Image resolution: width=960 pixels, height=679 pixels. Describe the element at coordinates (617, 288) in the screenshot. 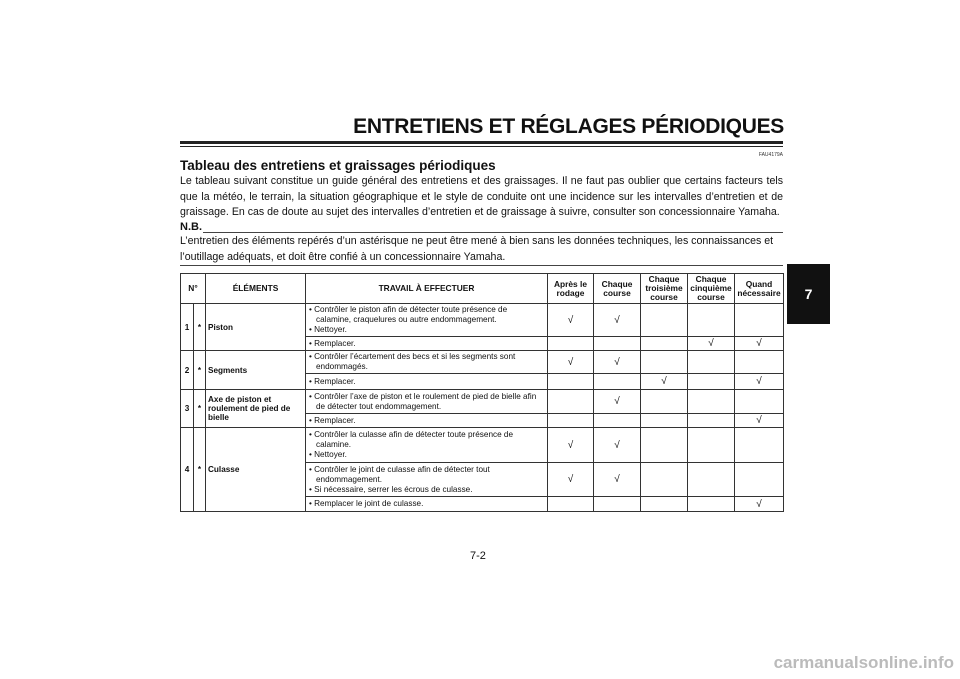

I see `header-each-race: Chaque course` at that location.